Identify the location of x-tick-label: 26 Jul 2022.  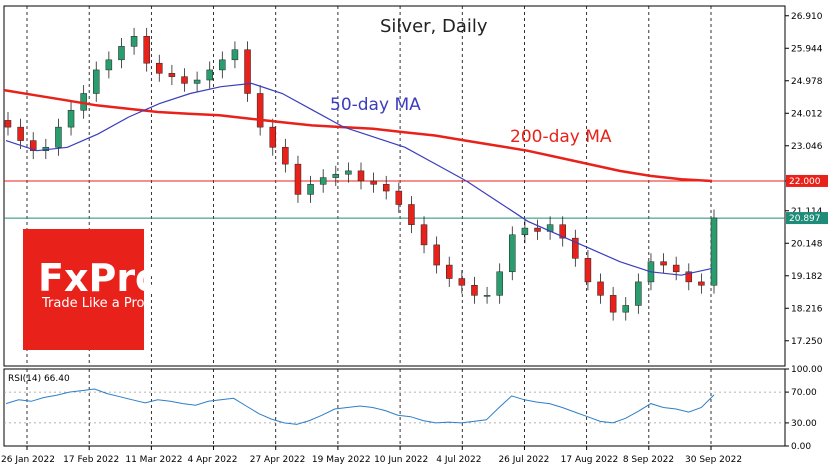
(523, 460).